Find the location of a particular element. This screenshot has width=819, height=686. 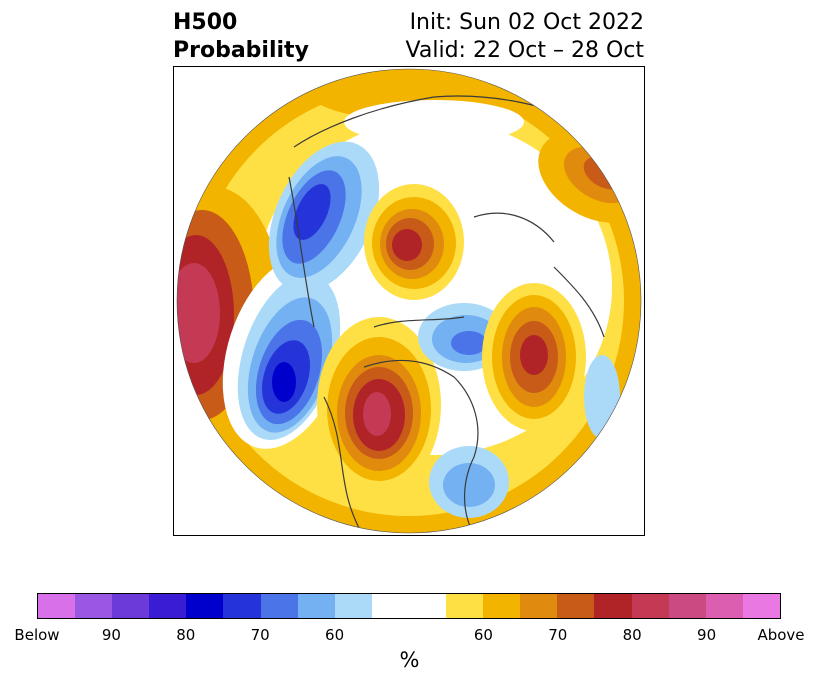

colorbar-unit: % is located at coordinates (409, 660).